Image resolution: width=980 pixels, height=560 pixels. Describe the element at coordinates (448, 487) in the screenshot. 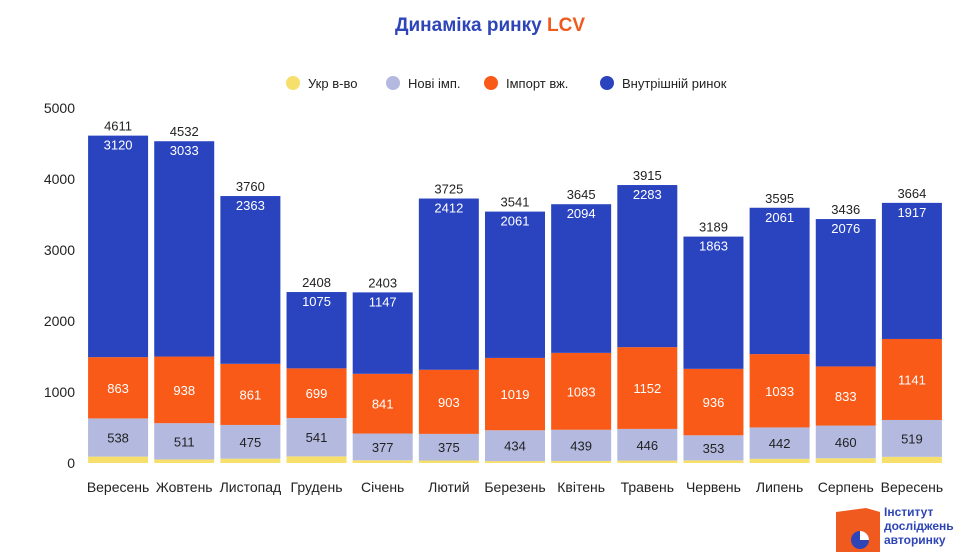

I see `x-tick-label: Лютий` at that location.